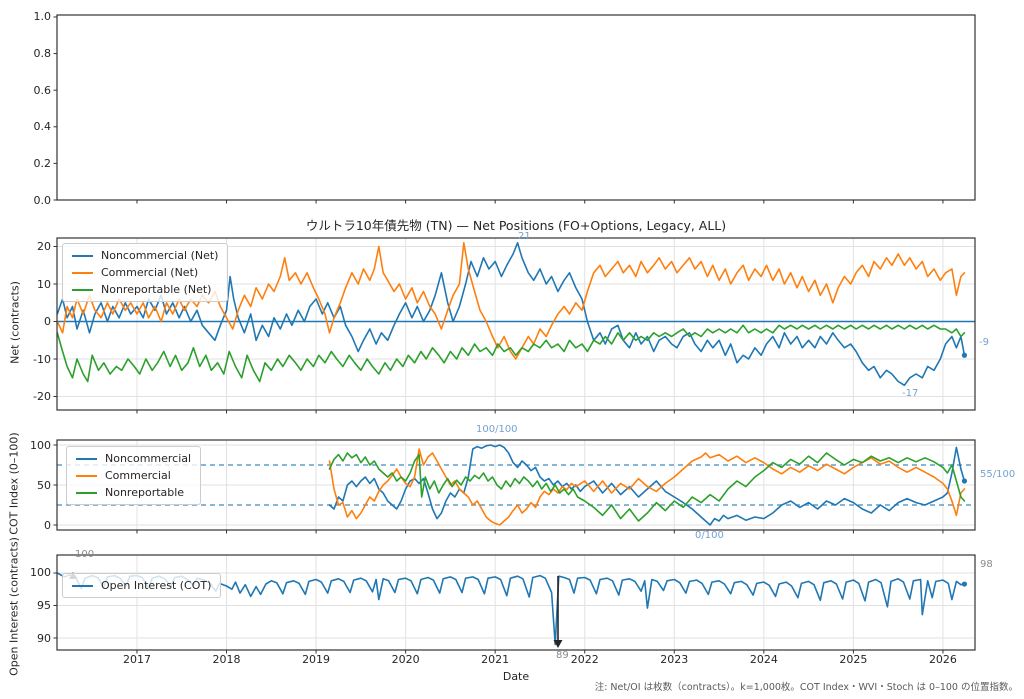 The height and width of the screenshot is (699, 1024). I want to click on y-tick-label: 0.4, so click(42, 127).